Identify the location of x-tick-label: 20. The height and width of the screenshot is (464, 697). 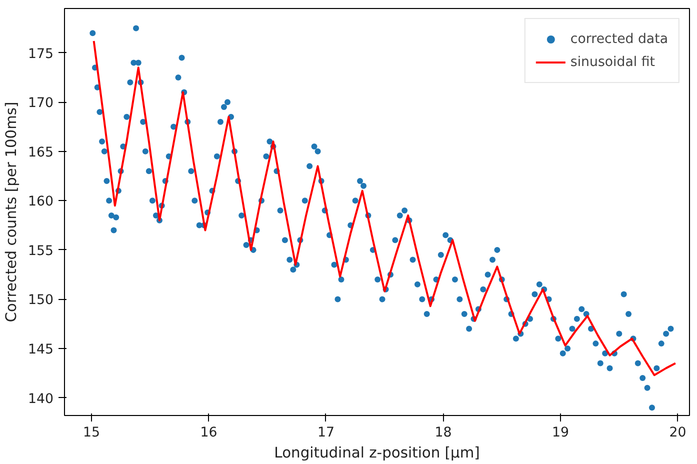
(677, 433).